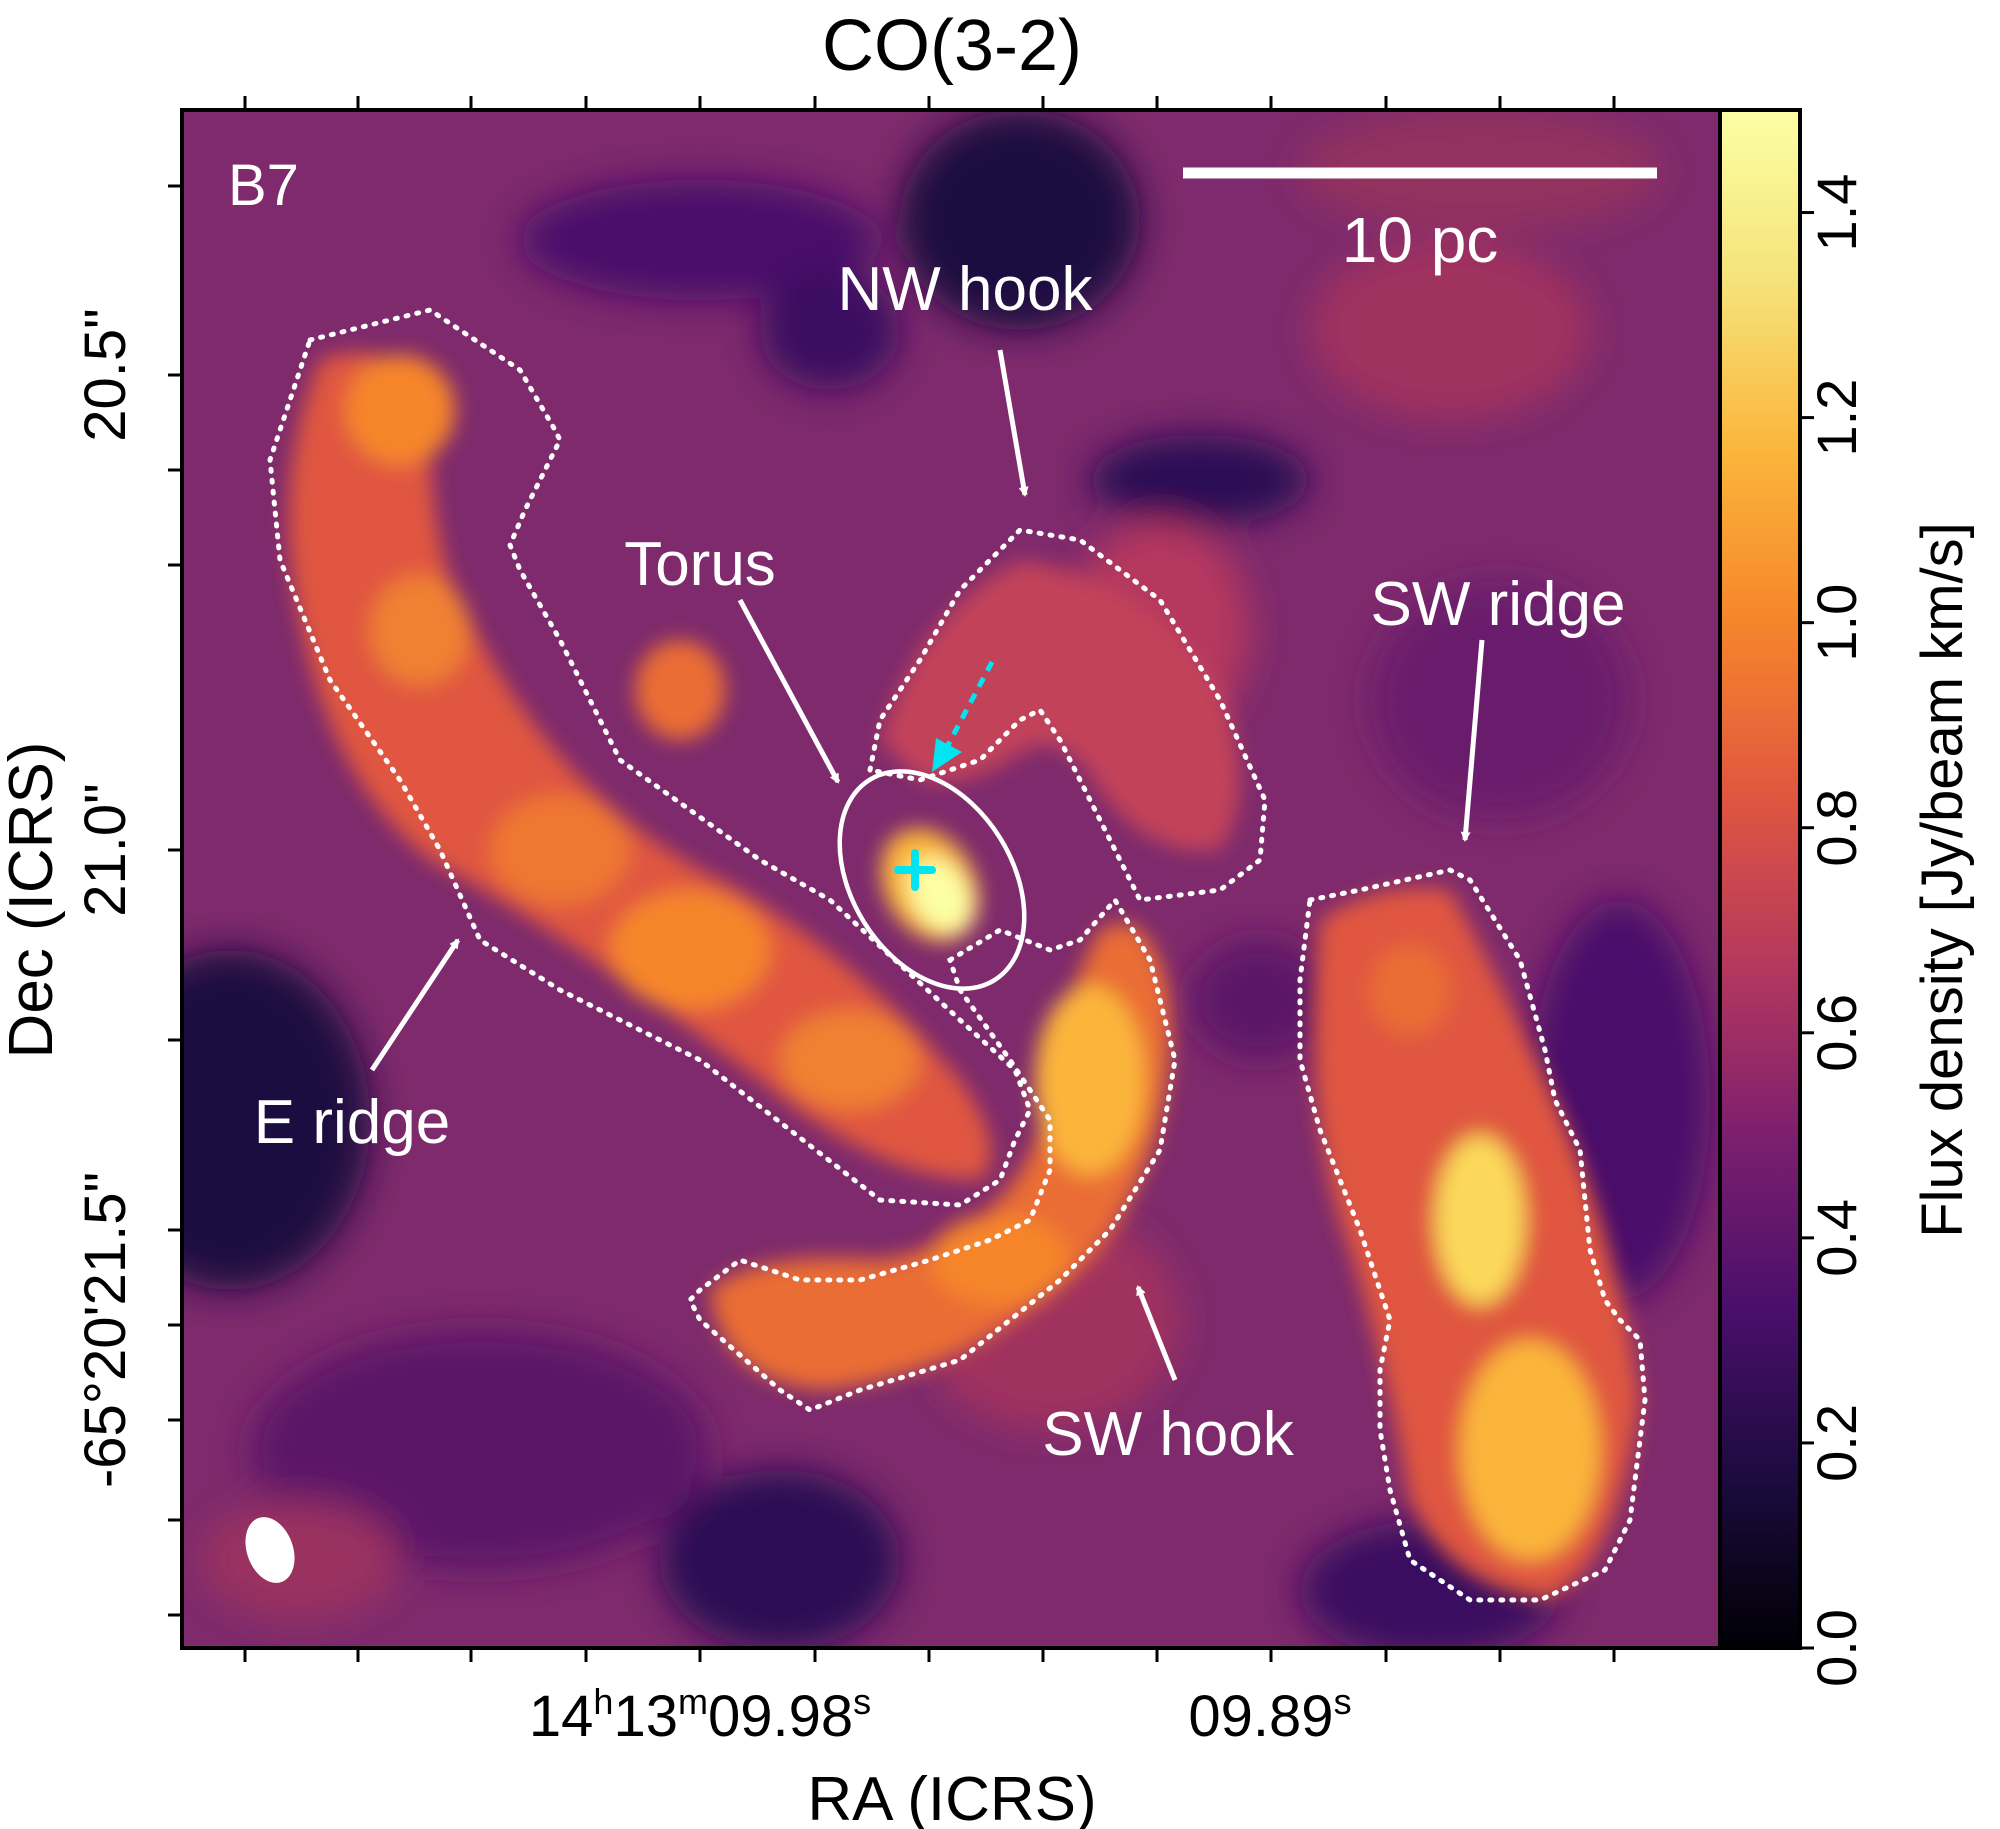 This screenshot has width=2000, height=1829. I want to click on colorbar, so click(1760, 879).